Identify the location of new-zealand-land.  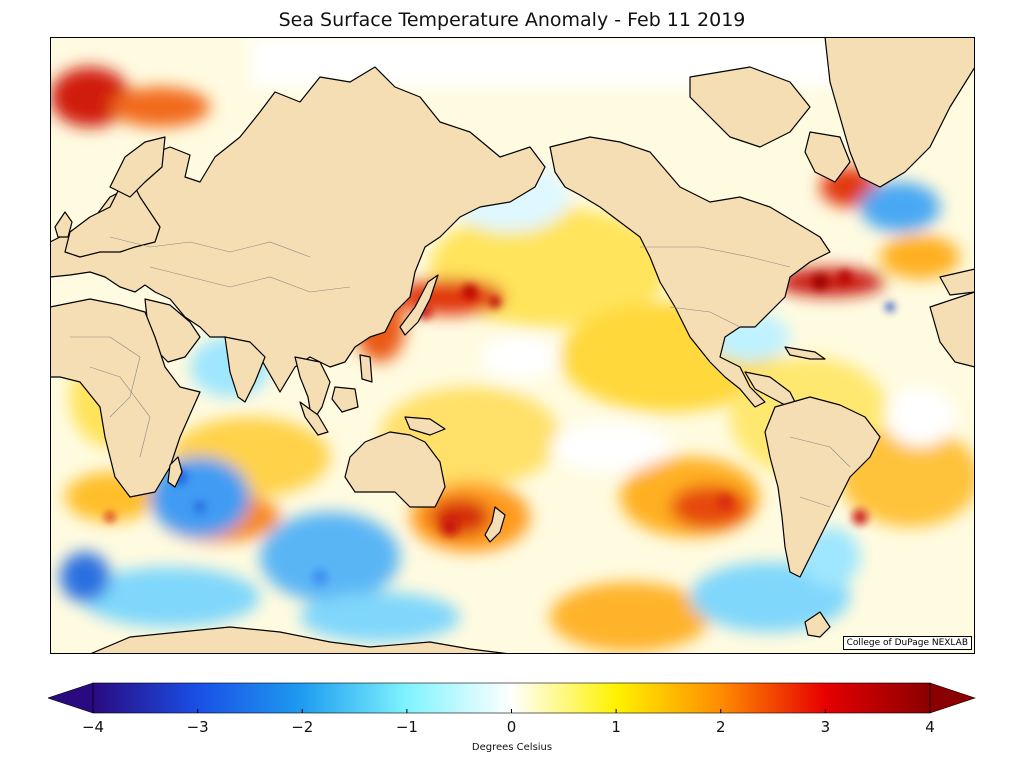
(495, 524).